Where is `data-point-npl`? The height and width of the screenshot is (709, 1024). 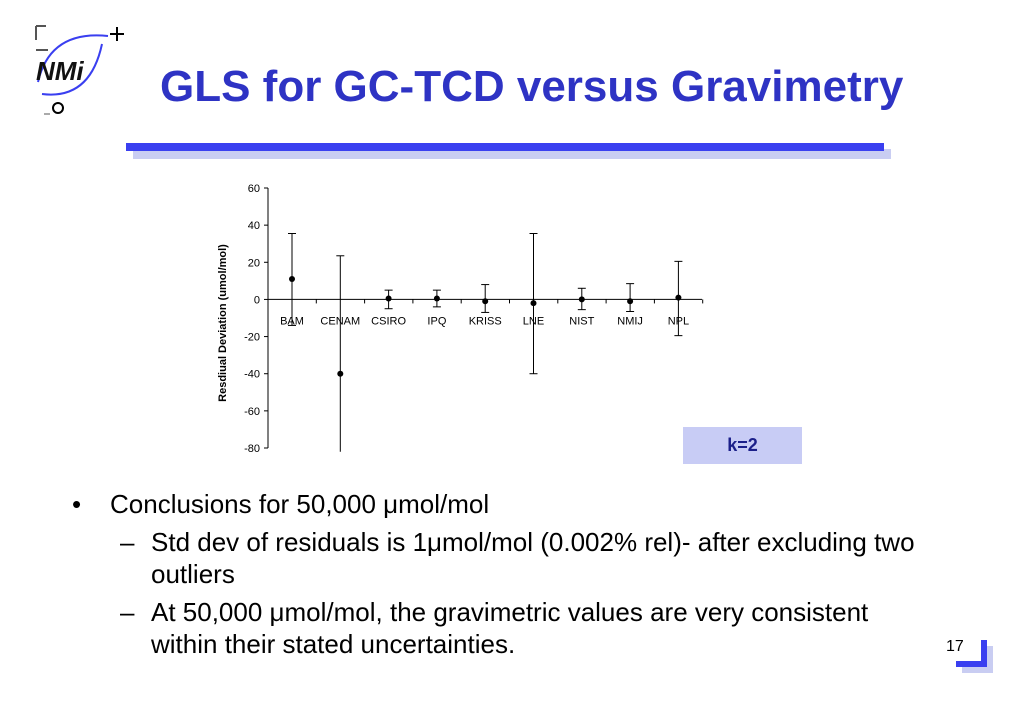 data-point-npl is located at coordinates (678, 297).